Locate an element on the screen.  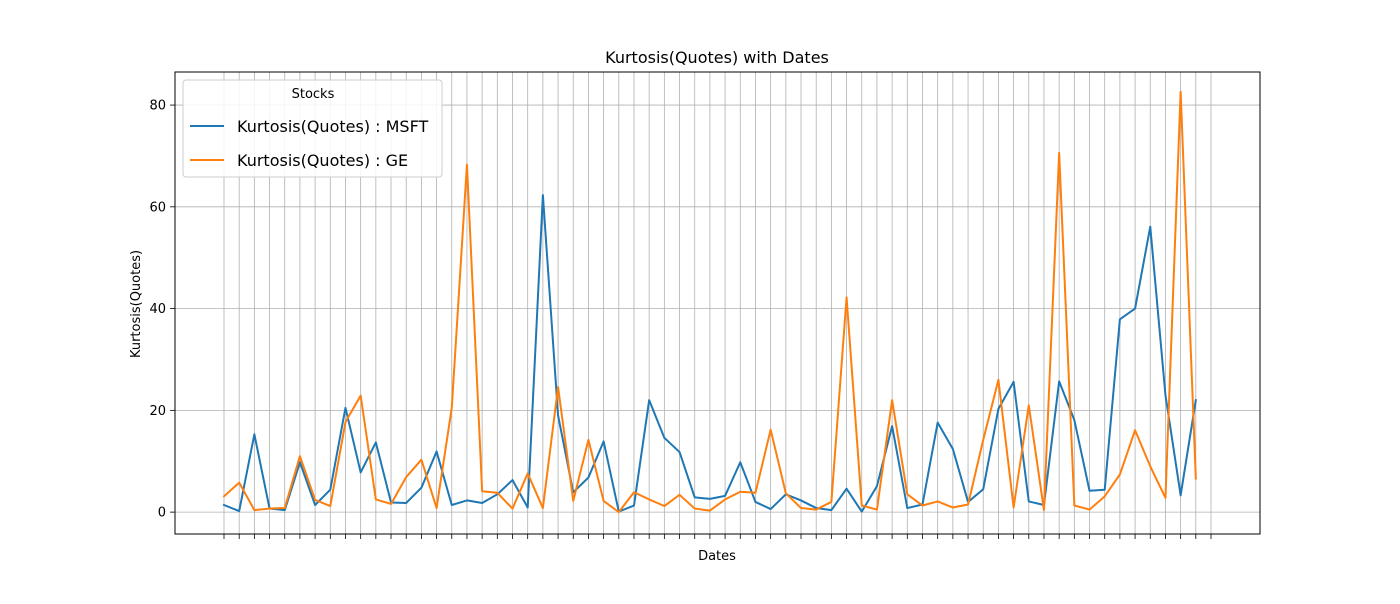
y-tick-label: 40 is located at coordinates (157, 309).